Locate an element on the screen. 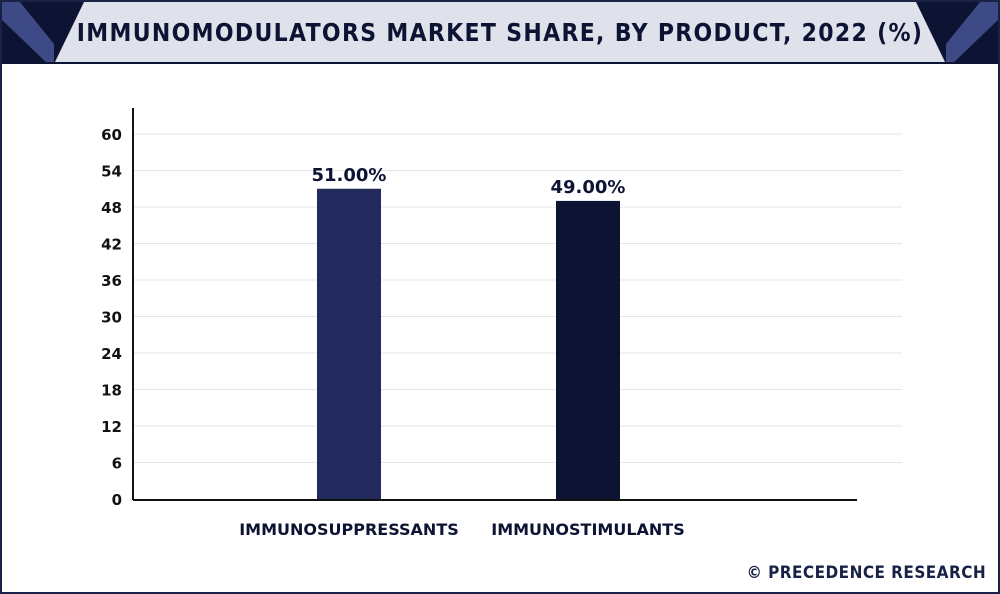 Image resolution: width=1000 pixels, height=594 pixels. banner-left-accent is located at coordinates (28, 33).